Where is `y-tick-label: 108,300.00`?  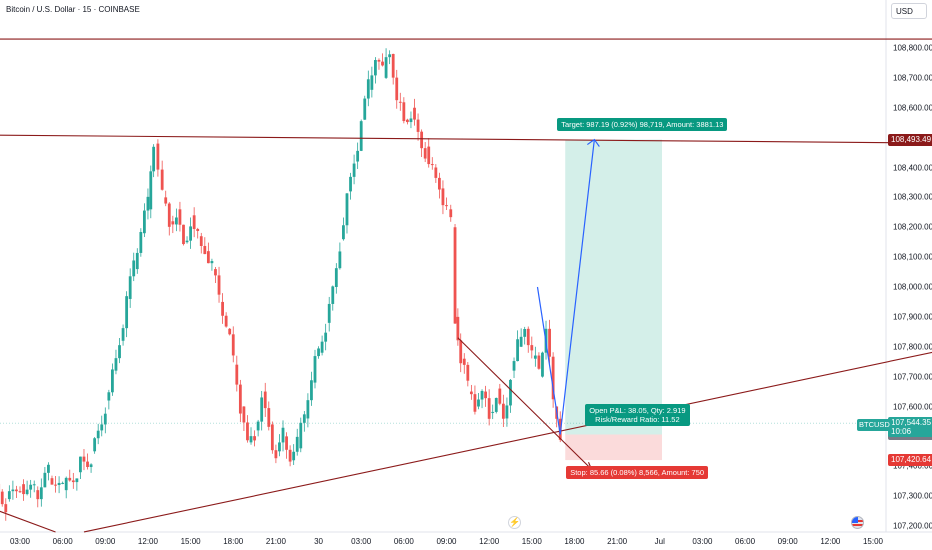
y-tick-label: 108,300.00 is located at coordinates (912, 197).